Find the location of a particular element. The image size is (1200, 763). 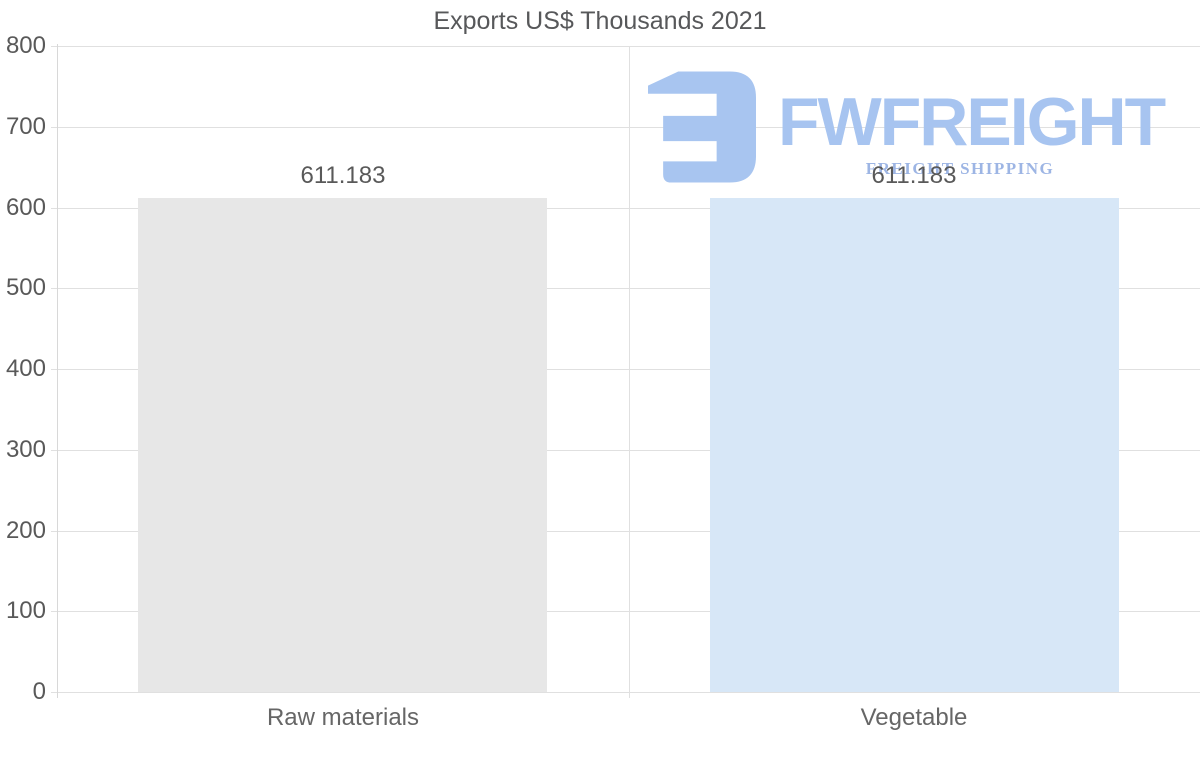

x-category-label-vegetable: Vegetable is located at coordinates (914, 717).